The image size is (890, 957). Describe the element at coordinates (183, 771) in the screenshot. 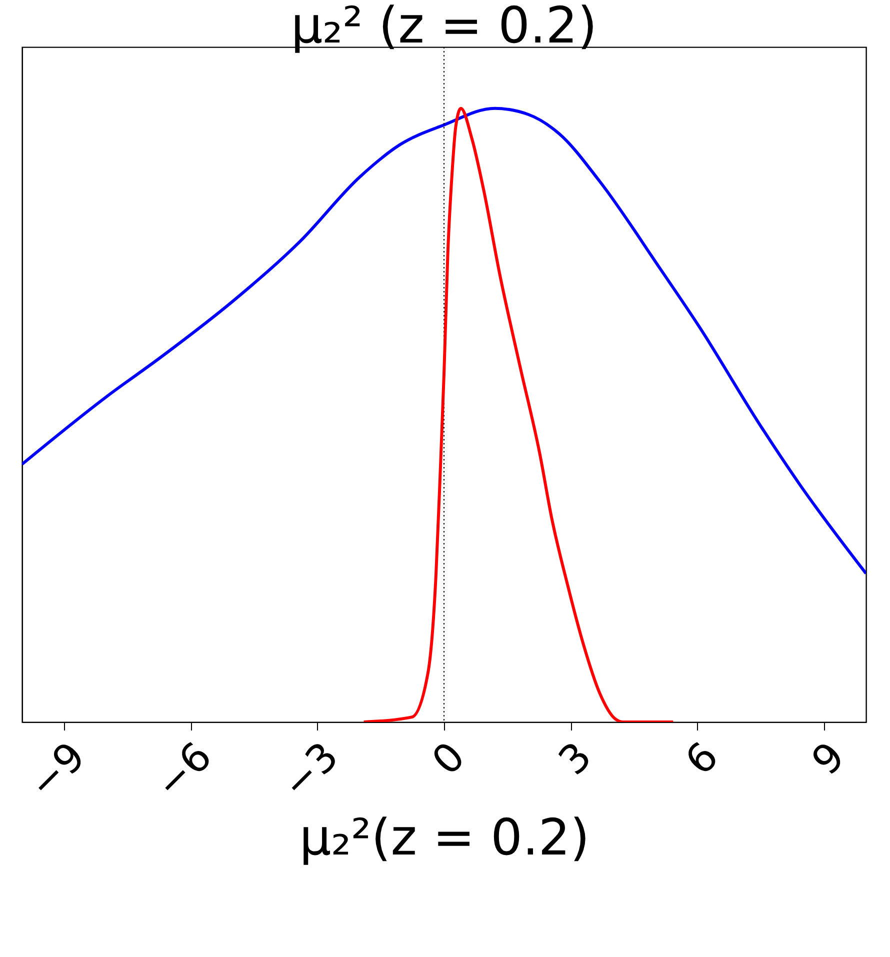

I see `x-tick-label: −6` at that location.